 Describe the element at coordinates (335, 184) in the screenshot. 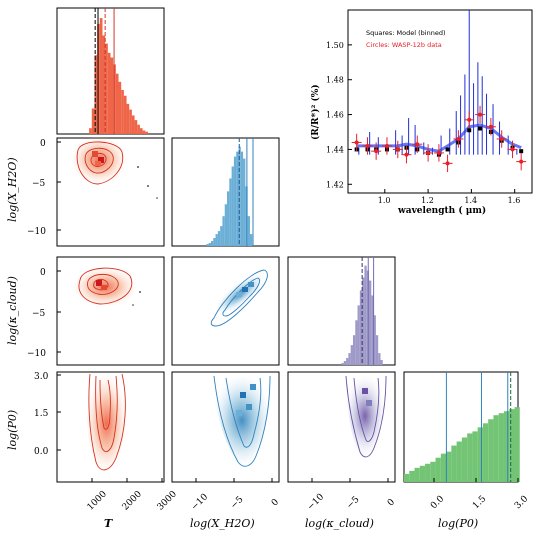

I see `spec-ytick-label-0: 1.42` at that location.